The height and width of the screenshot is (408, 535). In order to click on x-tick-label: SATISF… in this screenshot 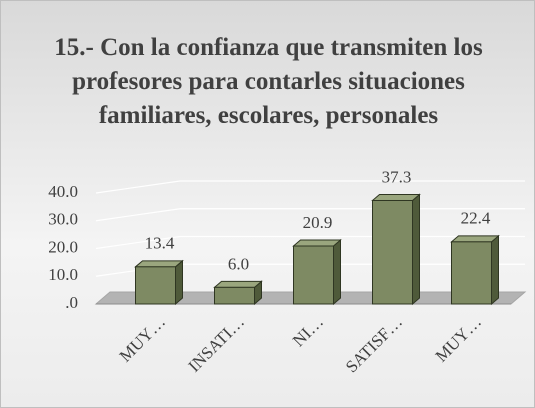, I will do `click(374, 344)`.